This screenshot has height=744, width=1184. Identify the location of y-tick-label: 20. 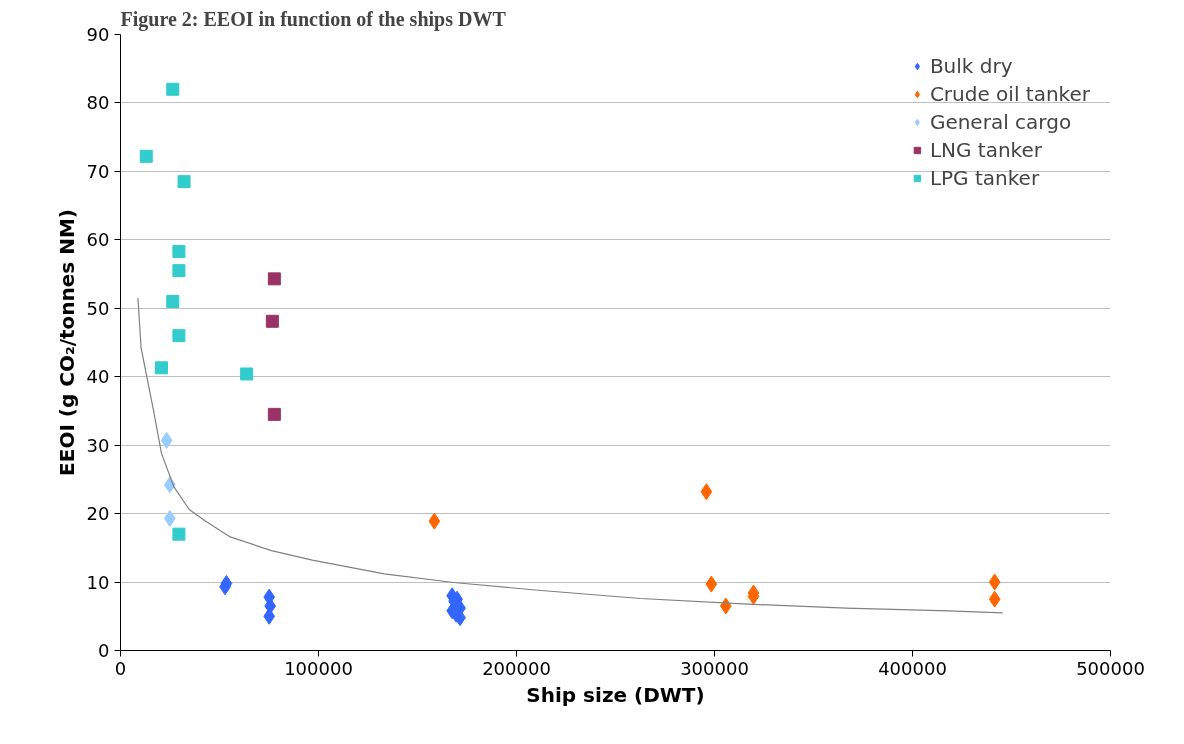
(98, 514).